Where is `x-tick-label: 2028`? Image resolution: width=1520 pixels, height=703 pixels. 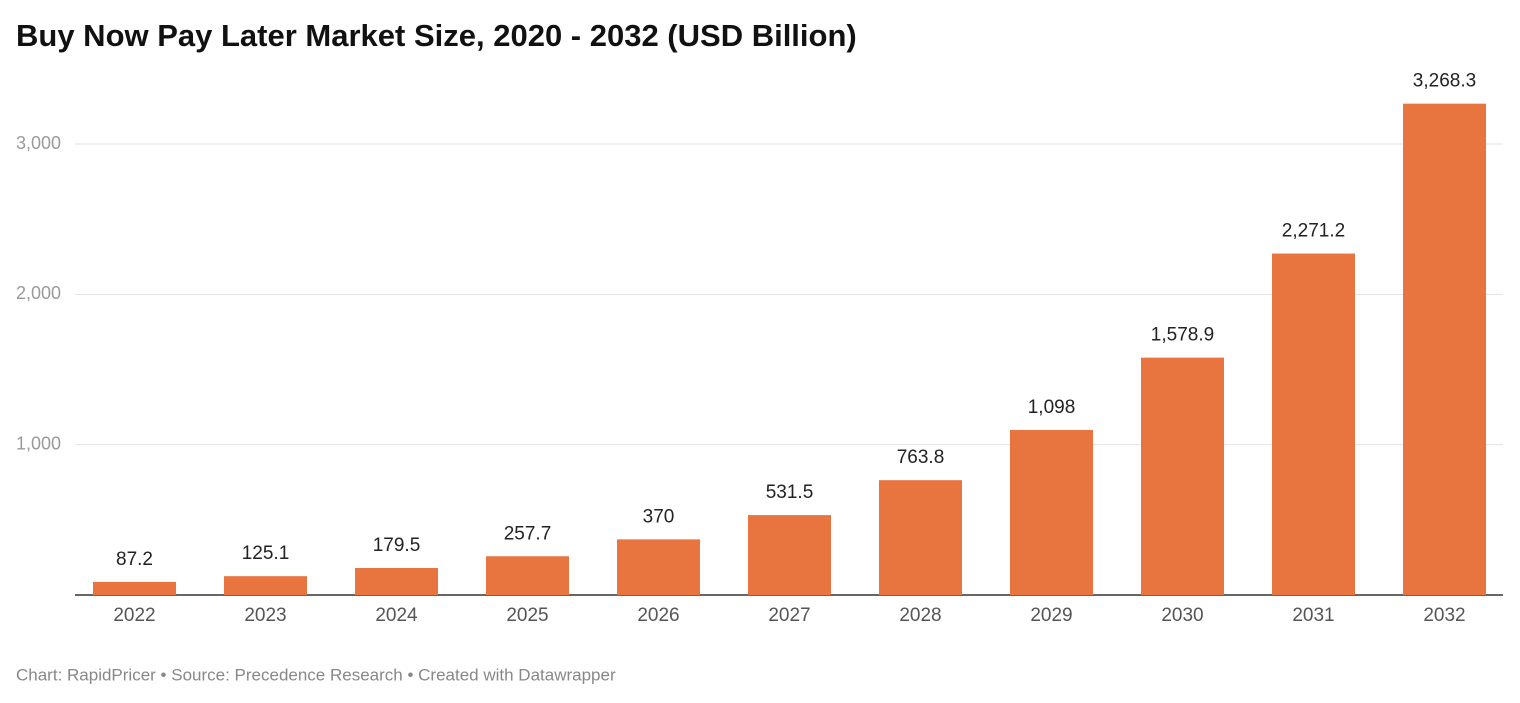
x-tick-label: 2028 is located at coordinates (920, 615).